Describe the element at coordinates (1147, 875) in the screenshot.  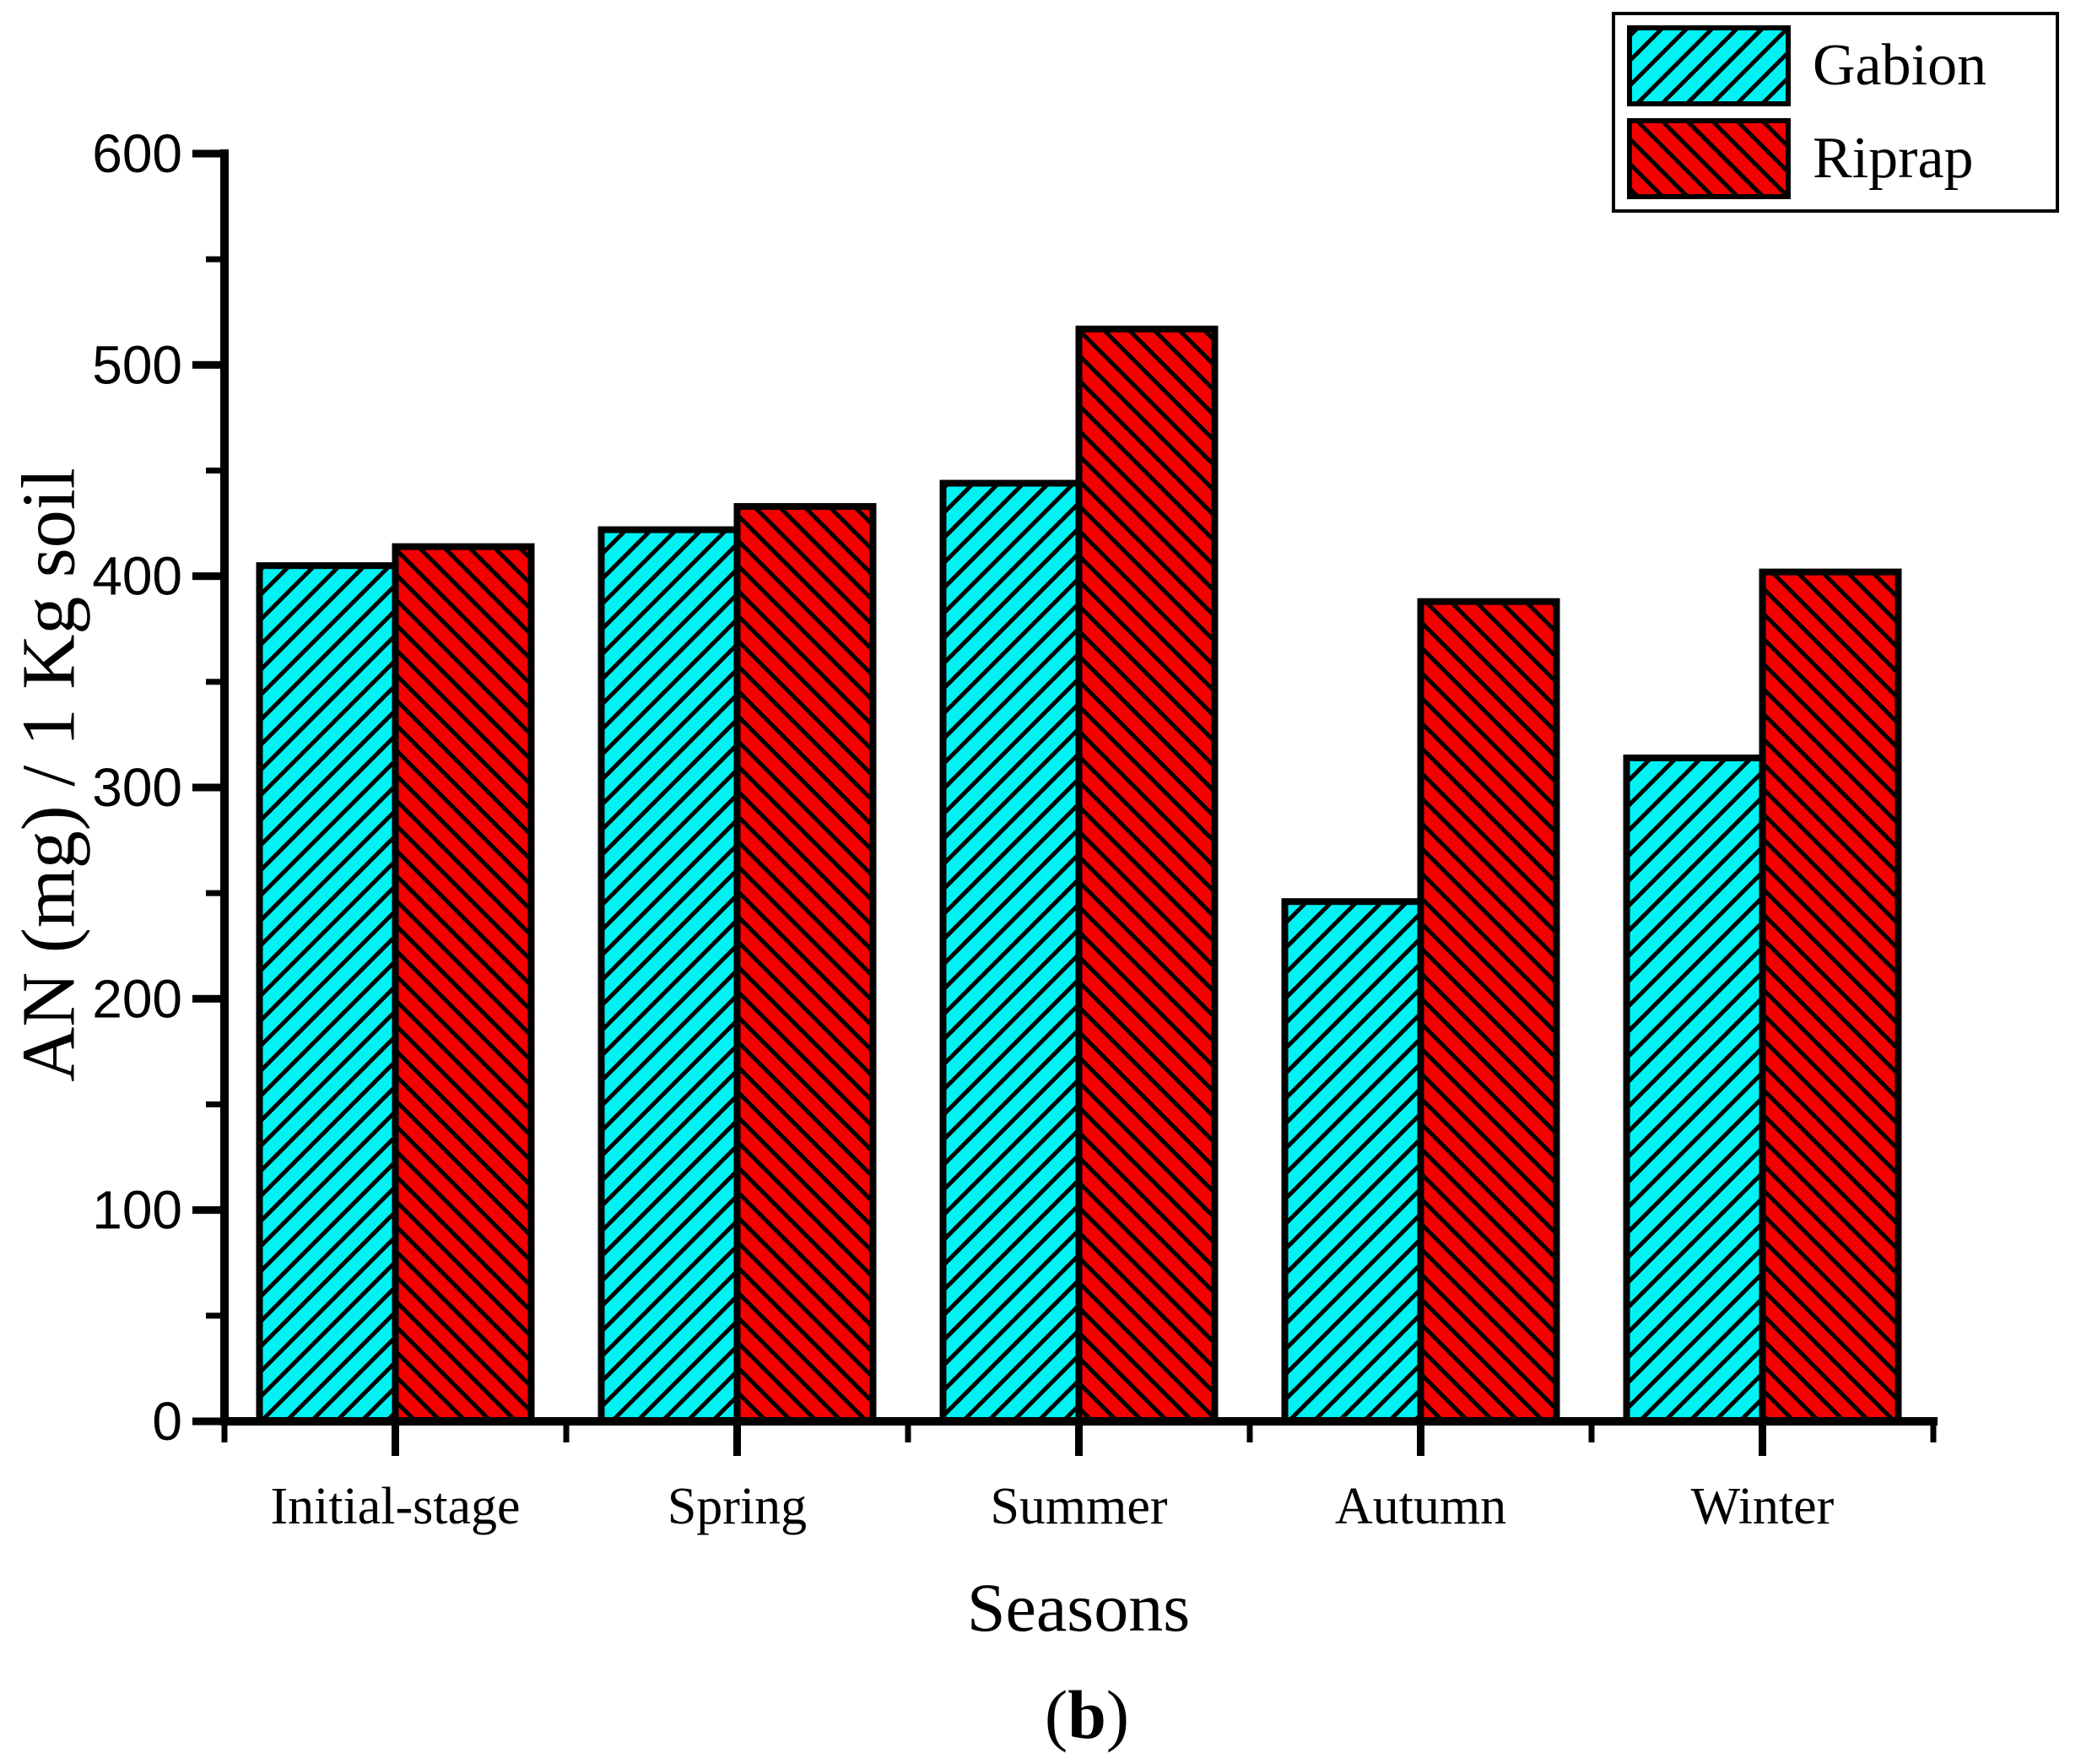
I see `bar-riprap-summer` at that location.